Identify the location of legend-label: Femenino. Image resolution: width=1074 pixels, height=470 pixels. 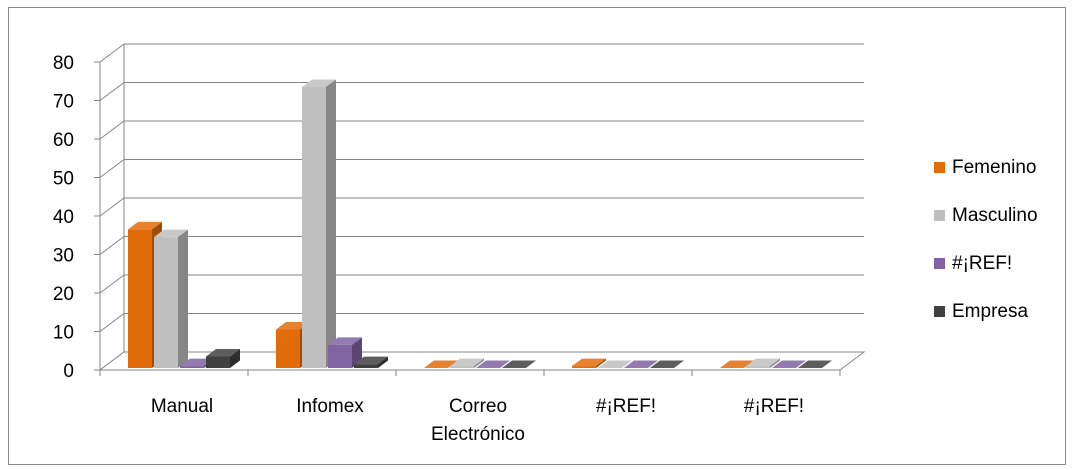
(994, 167).